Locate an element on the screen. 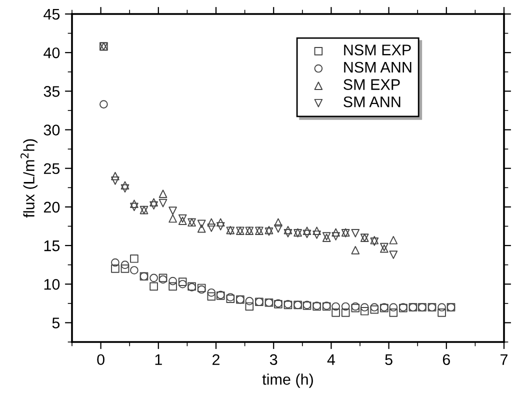  x-tick-label: 4 is located at coordinates (331, 359).